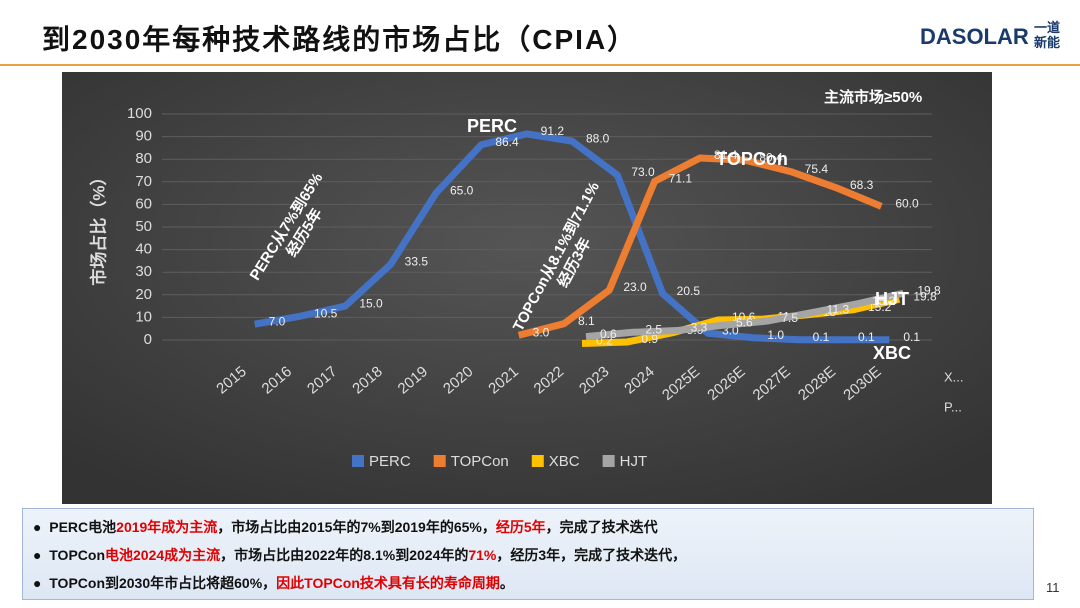  Describe the element at coordinates (520, 527) in the screenshot. I see `bullet-text: 经历5年` at that location.